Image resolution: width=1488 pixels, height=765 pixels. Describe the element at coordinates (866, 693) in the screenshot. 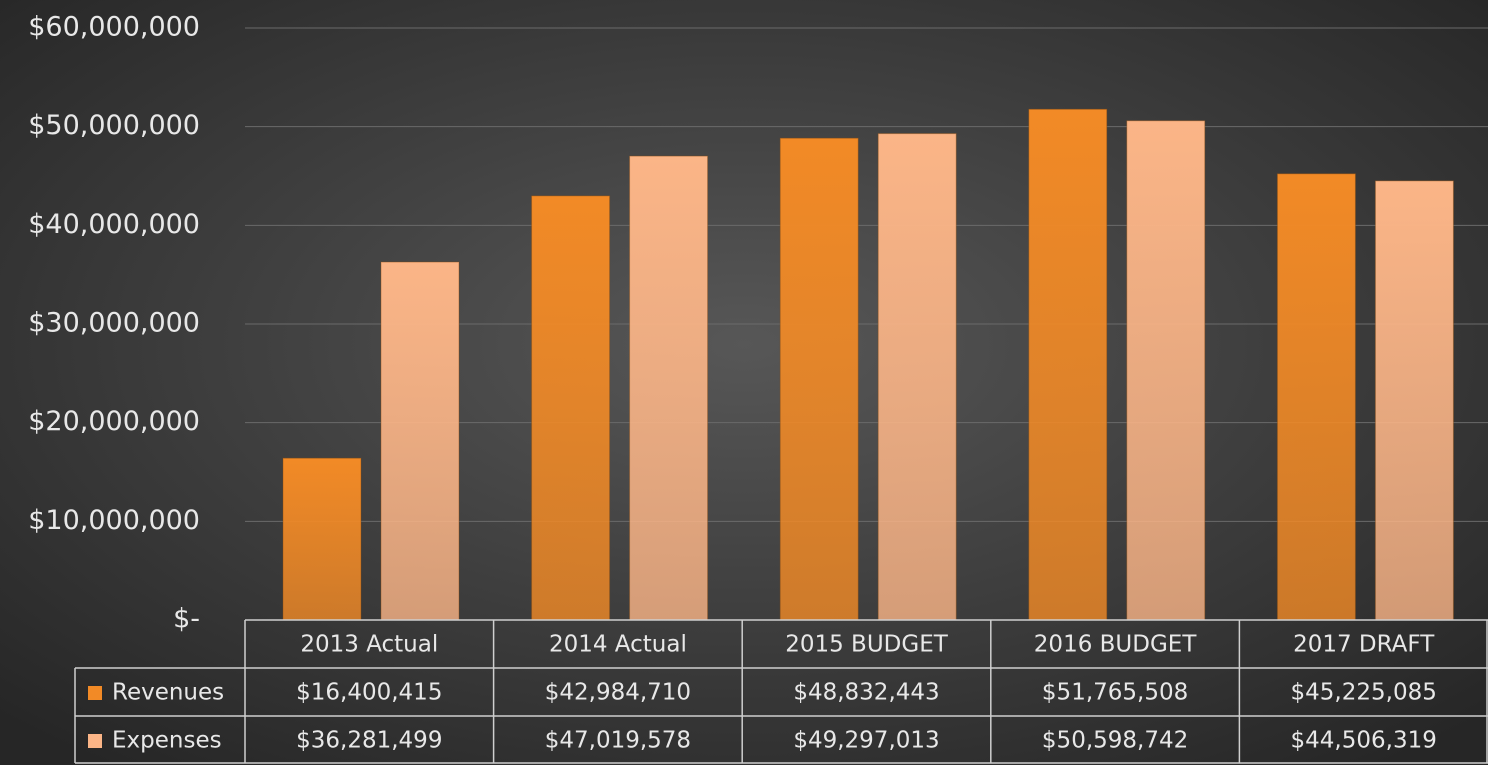

I see `data-label: $48,832,443` at that location.